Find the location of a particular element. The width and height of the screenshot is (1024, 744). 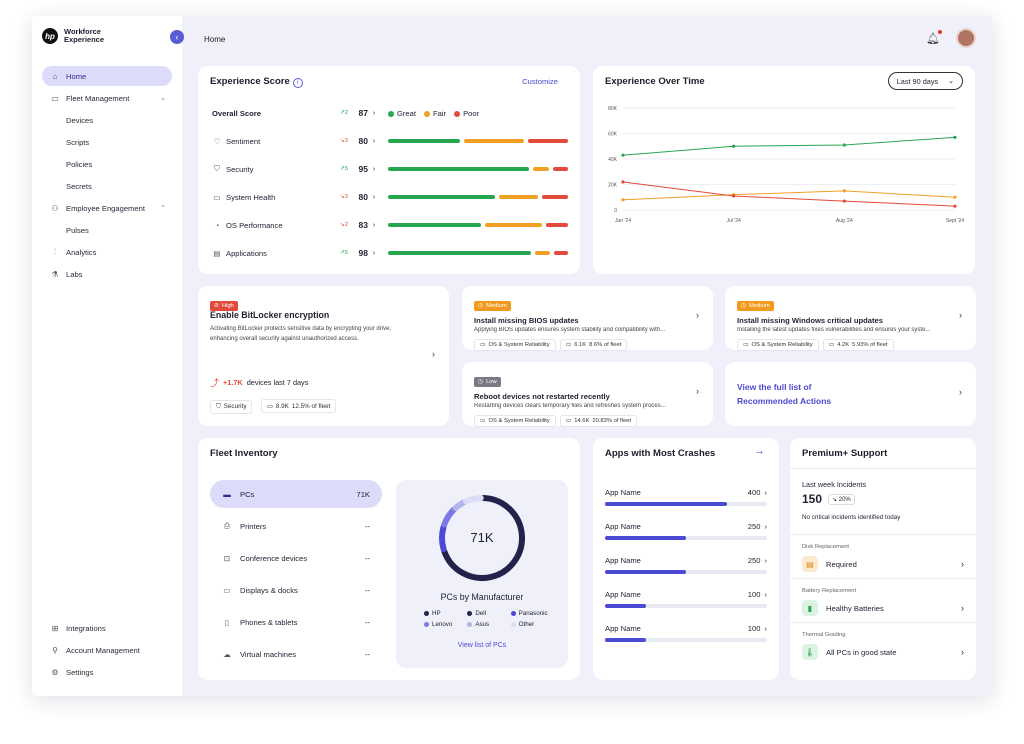

score-row-security: ⛉ Security ↗5 95 › is located at coordinates (390, 169).